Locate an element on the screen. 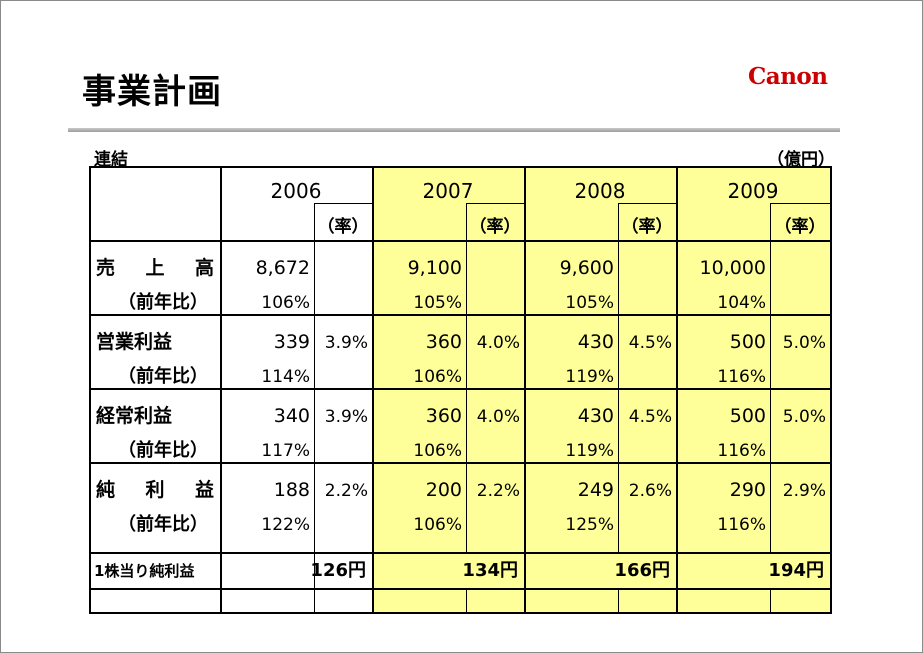  year-header: 2008 is located at coordinates (600, 191).